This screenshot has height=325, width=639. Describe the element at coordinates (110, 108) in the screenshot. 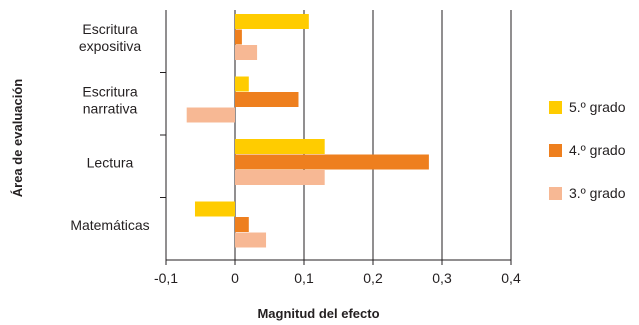

I see `category-label-line: narrativa` at that location.